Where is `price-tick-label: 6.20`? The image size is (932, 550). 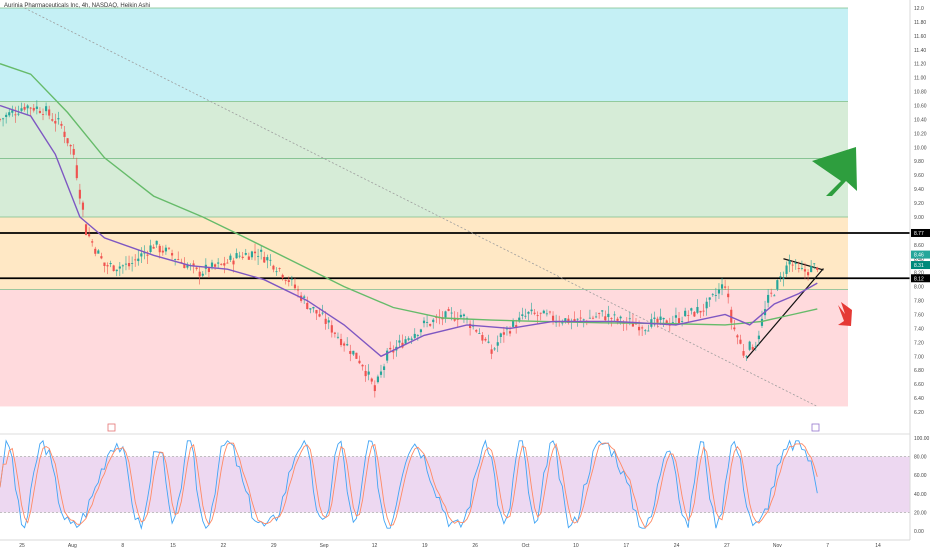 price-tick-label: 6.20 is located at coordinates (919, 413).